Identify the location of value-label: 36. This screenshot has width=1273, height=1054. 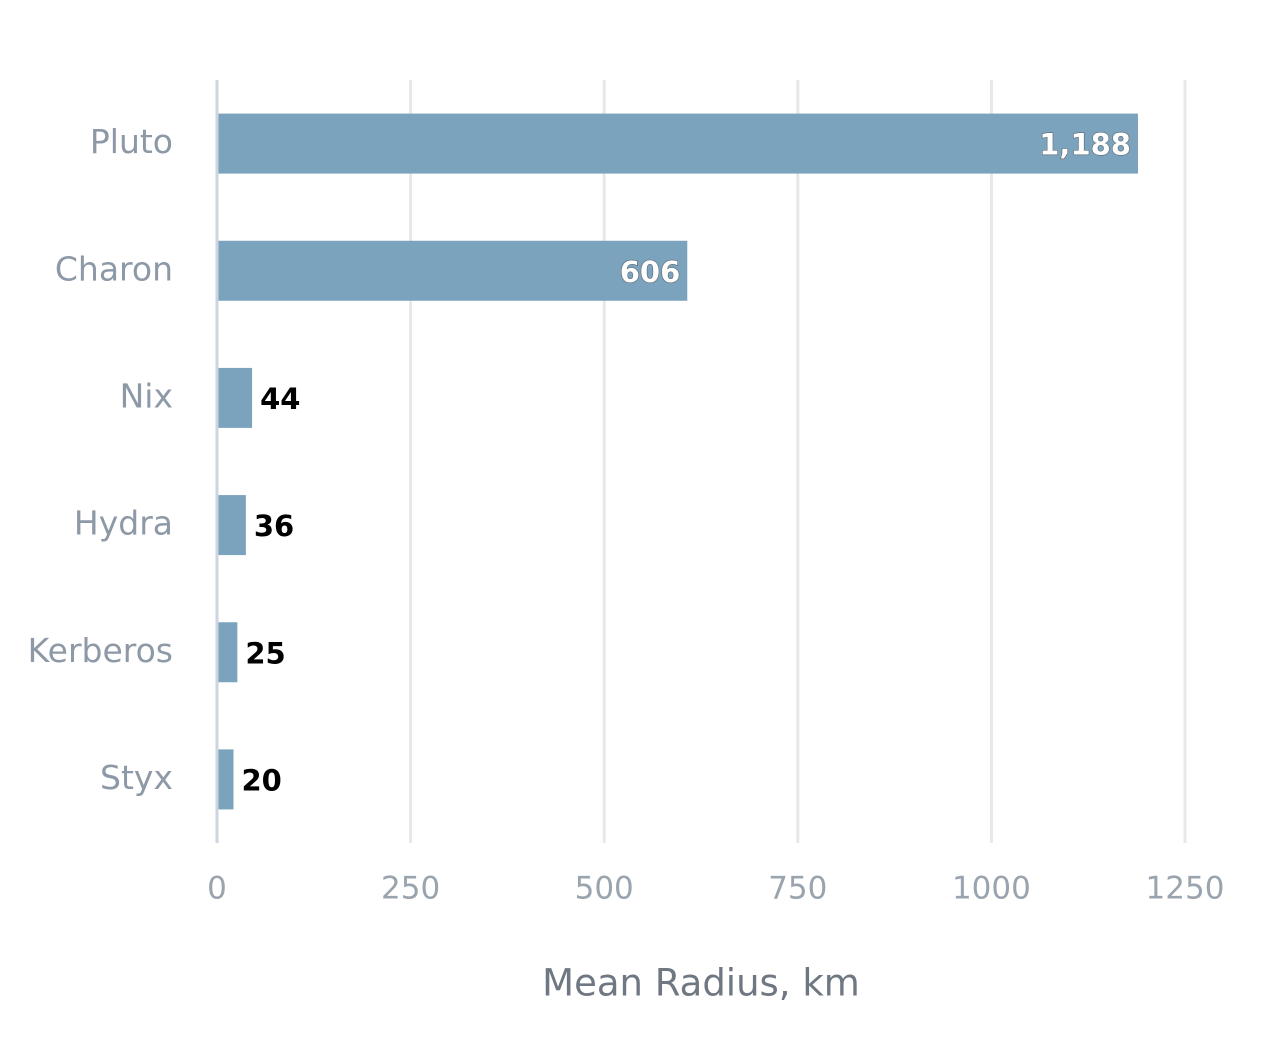
(274, 526).